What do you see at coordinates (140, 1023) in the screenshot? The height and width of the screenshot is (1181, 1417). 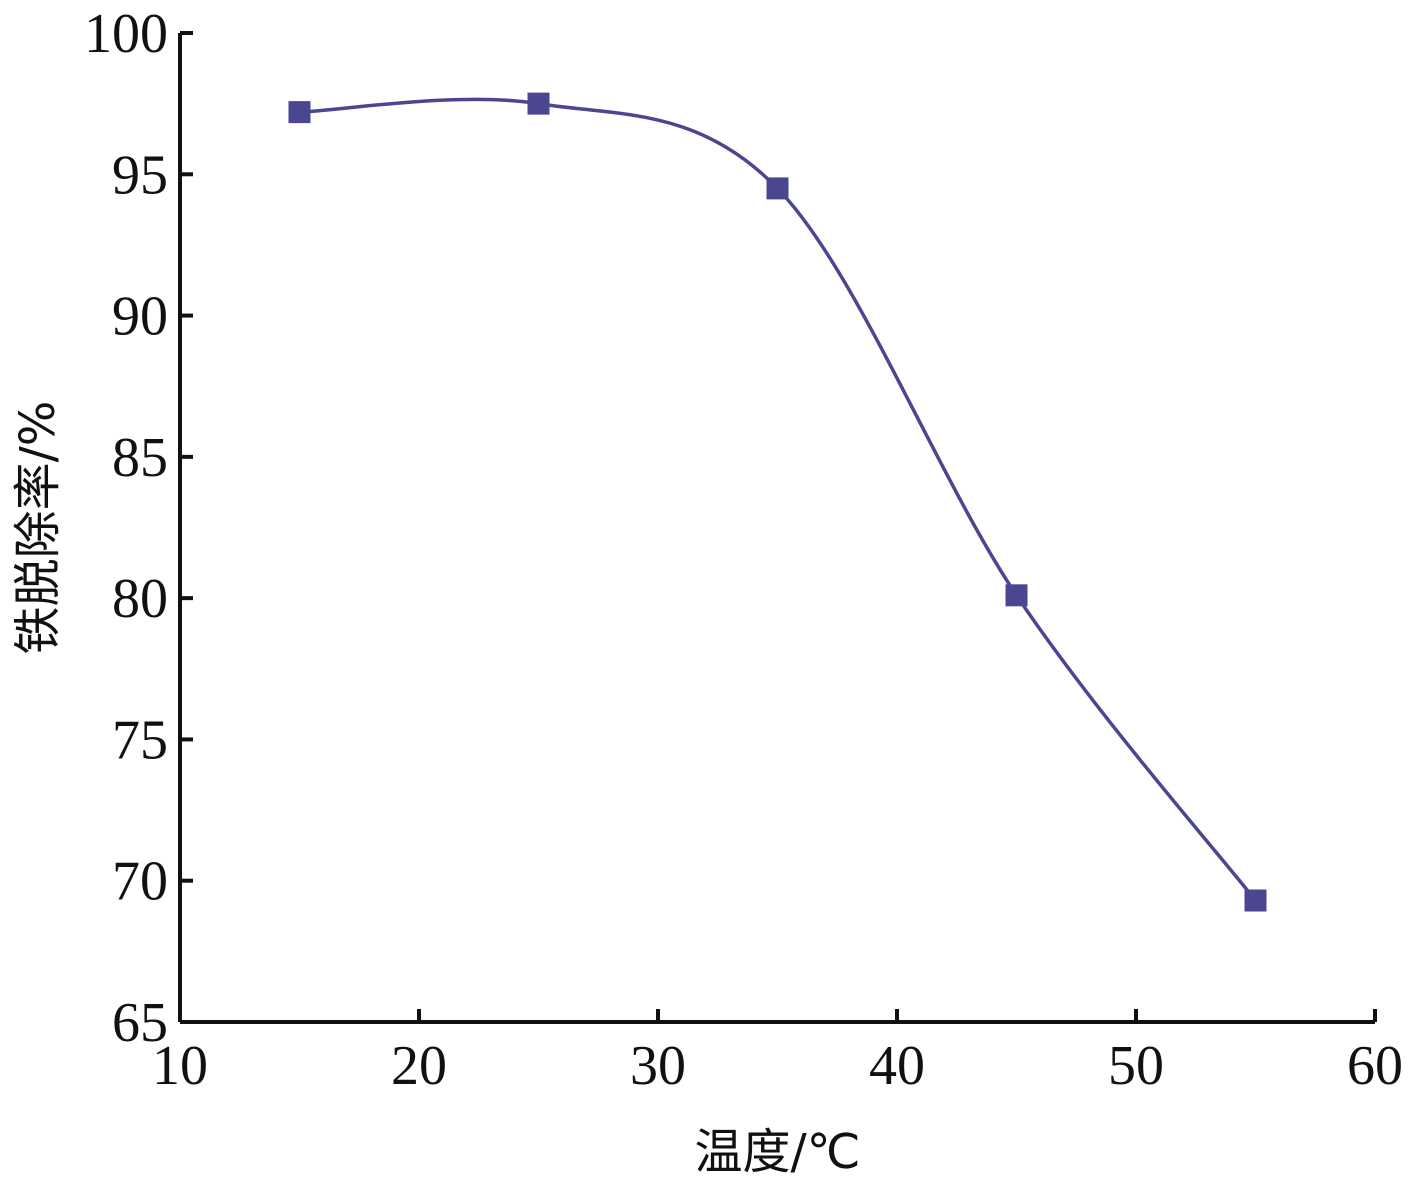 I see `y-tick-label: 65` at bounding box center [140, 1023].